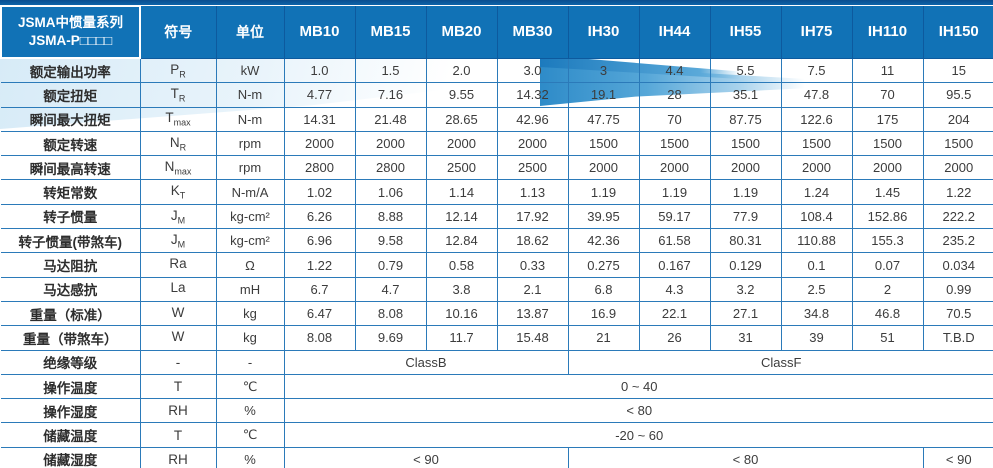  Describe the element at coordinates (532, 216) in the screenshot. I see `value-cell: 17.92` at that location.